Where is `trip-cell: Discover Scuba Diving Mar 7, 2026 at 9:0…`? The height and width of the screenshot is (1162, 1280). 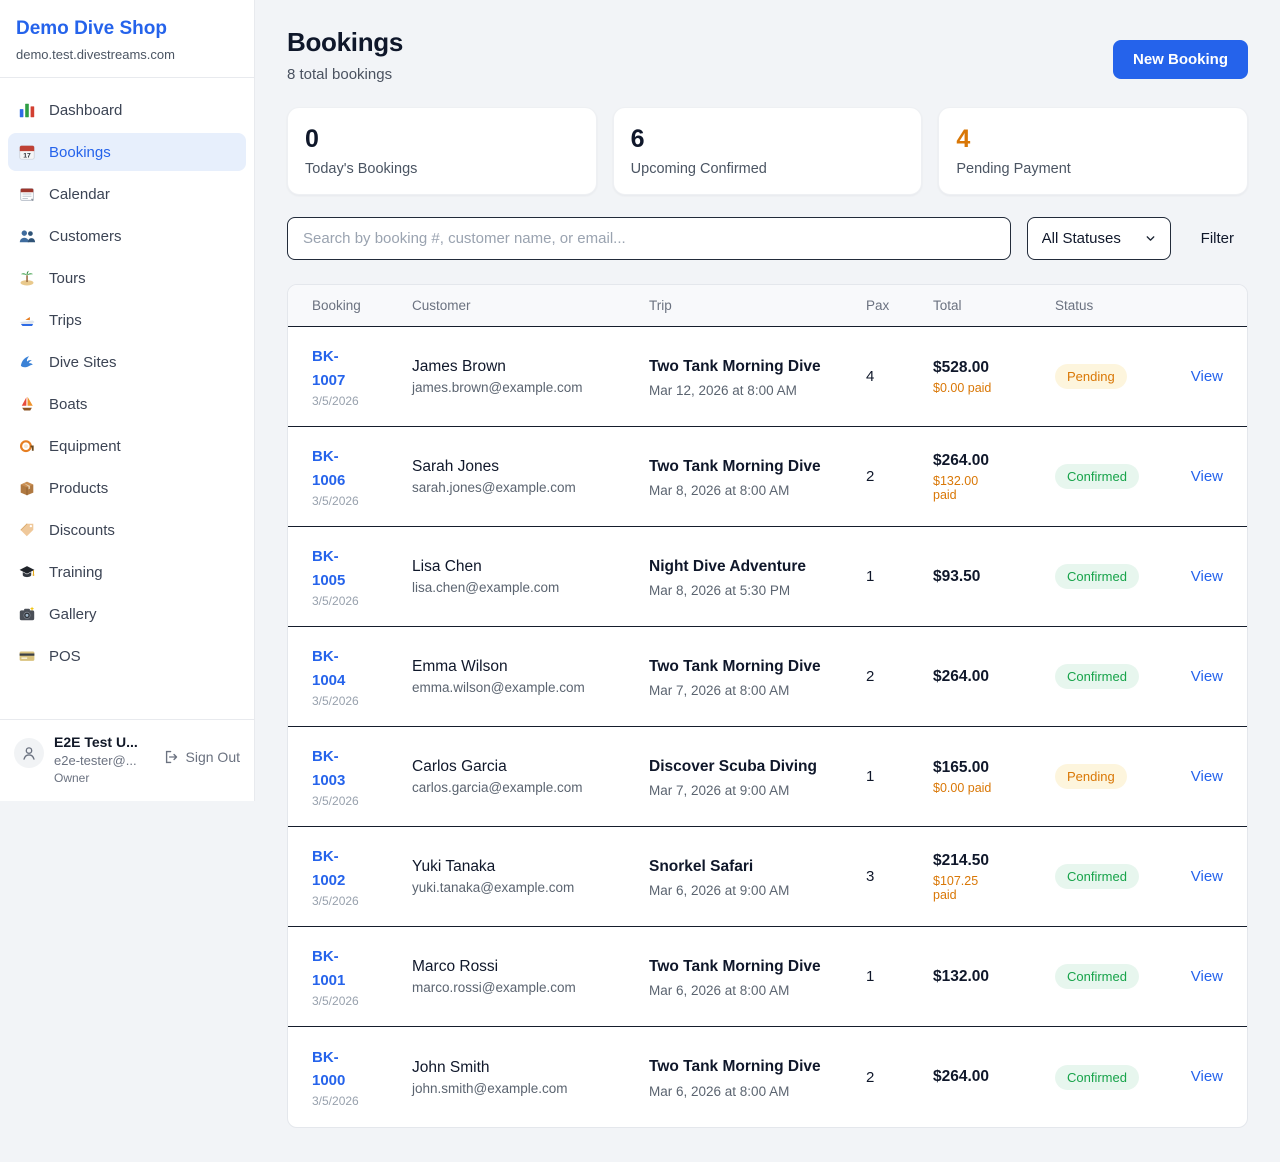
trip-cell: Discover Scuba Diving Mar 7, 2026 at 9:0… is located at coordinates (751, 776).